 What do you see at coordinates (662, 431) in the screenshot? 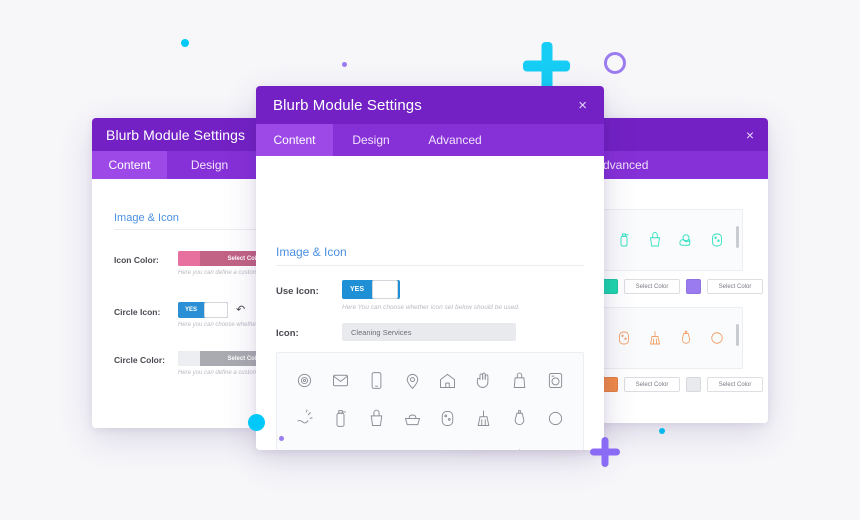
I see `cyan-dot-small-right` at bounding box center [662, 431].